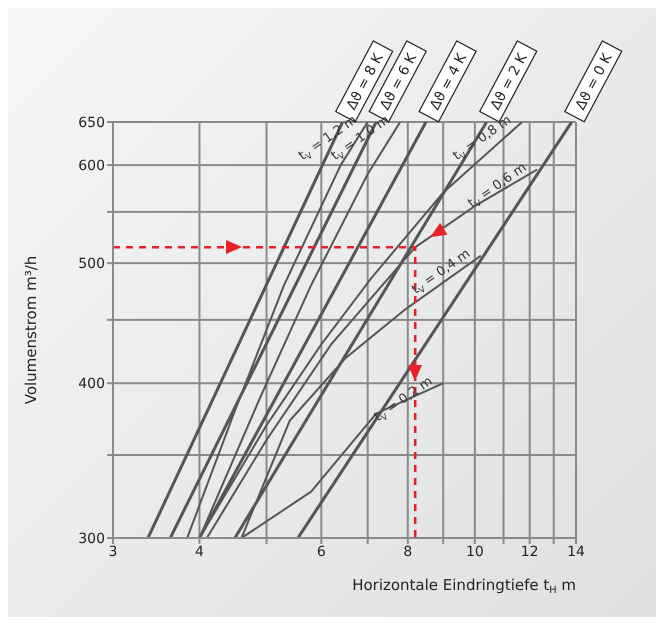  I want to click on text: Δϑ = 0 K, so click(594, 81).